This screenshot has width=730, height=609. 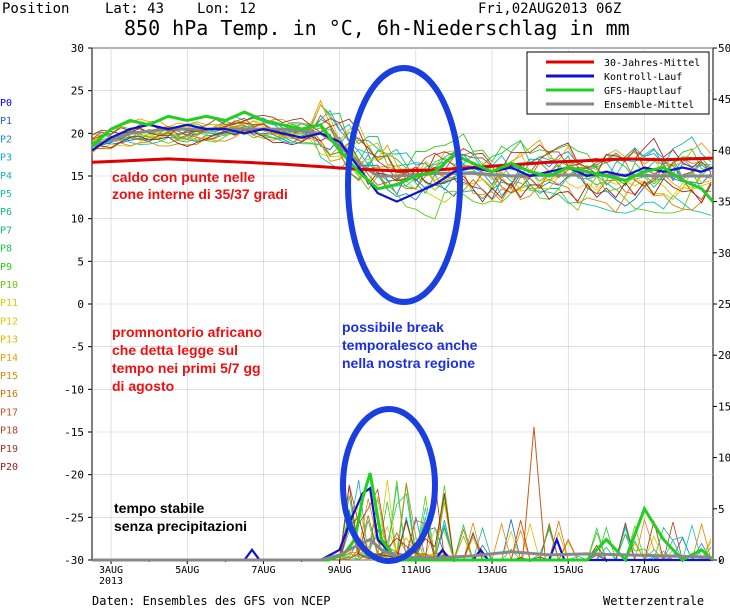 What do you see at coordinates (9, 467) in the screenshot?
I see `member-label: P20` at bounding box center [9, 467].